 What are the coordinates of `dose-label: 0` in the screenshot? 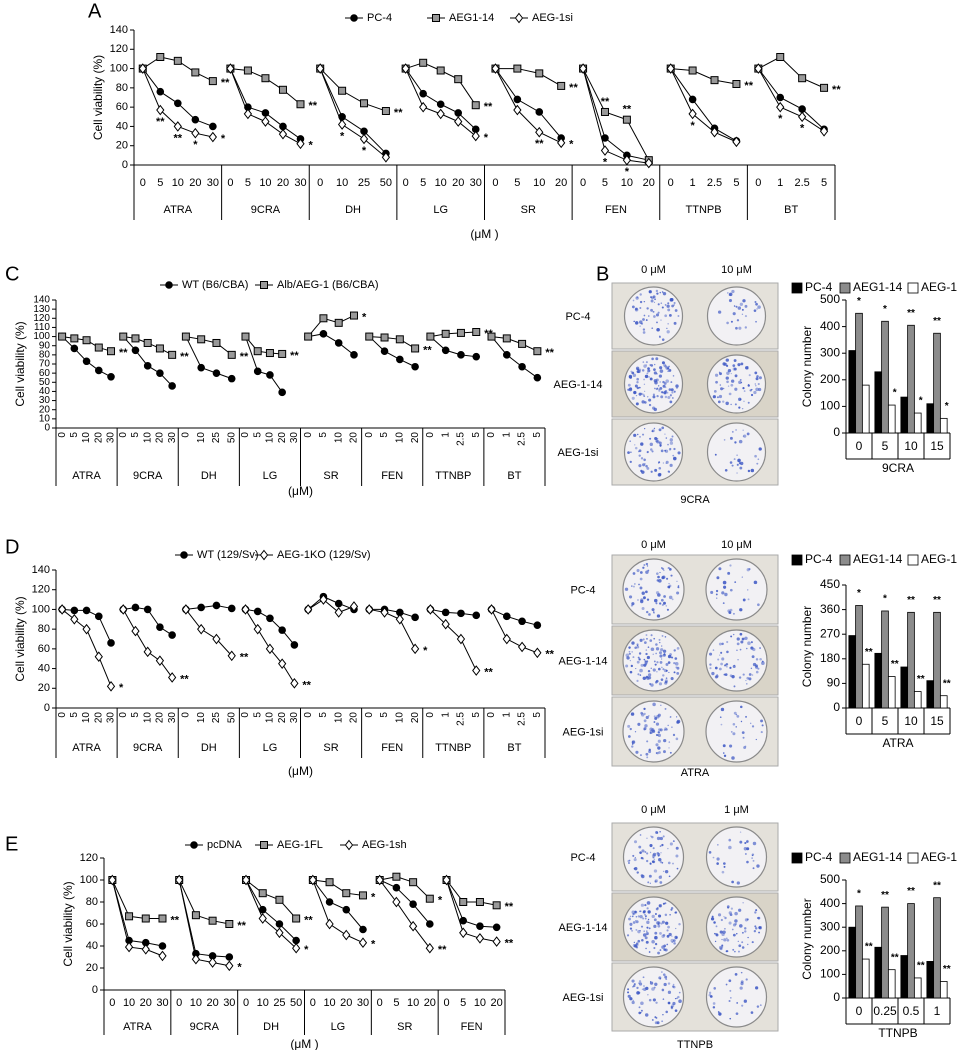 It's located at (246, 1003).